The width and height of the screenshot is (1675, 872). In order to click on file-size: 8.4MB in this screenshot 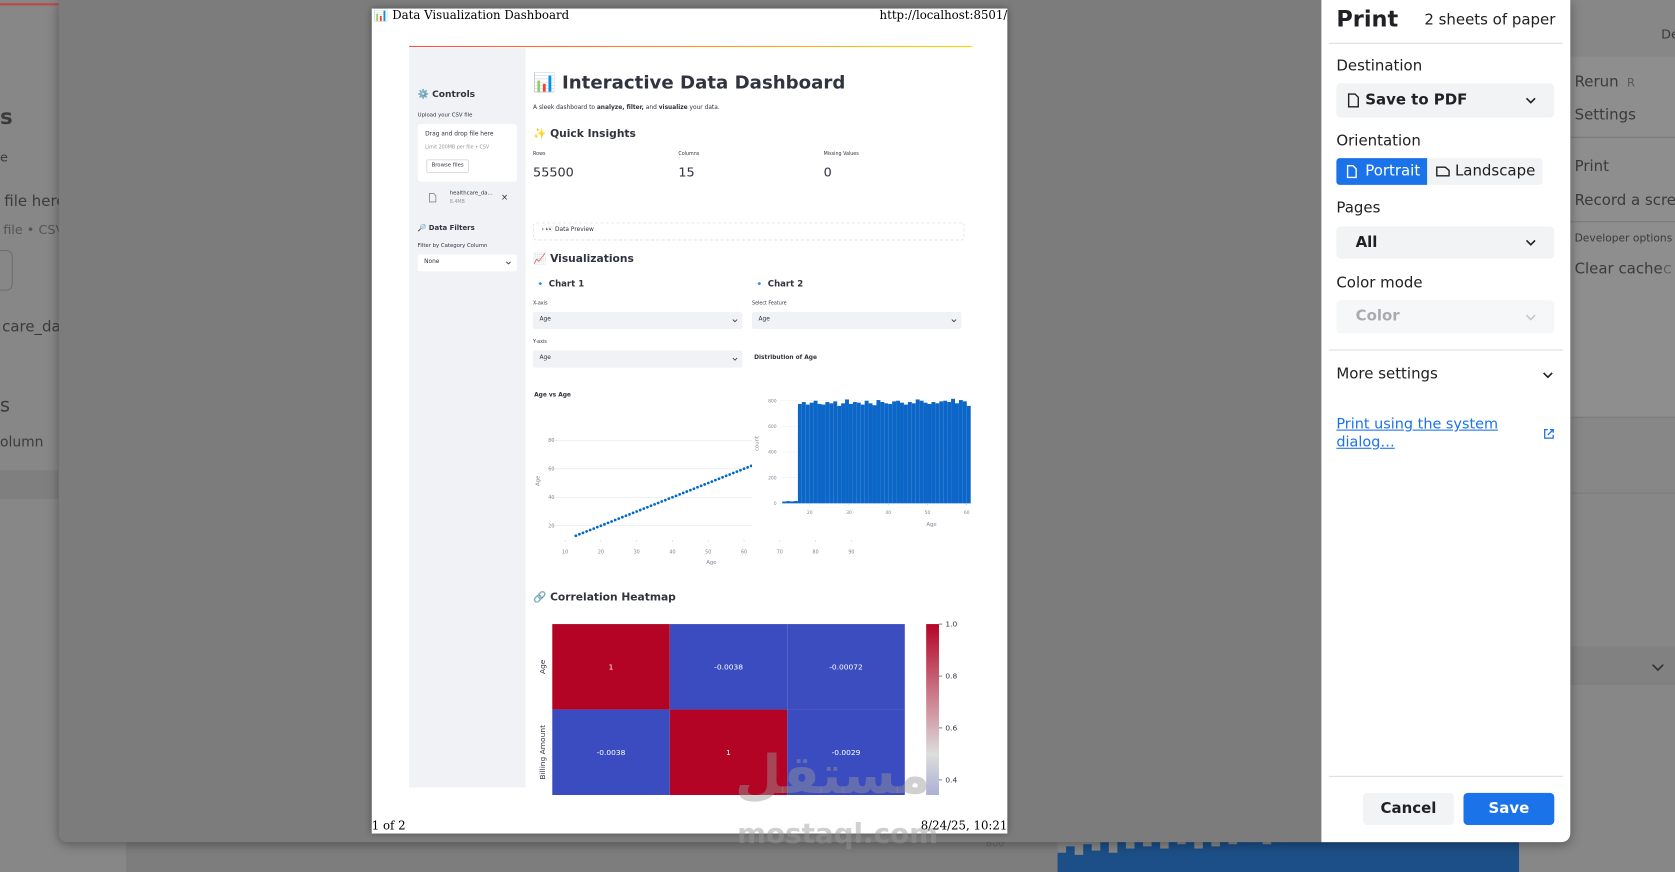, I will do `click(457, 202)`.